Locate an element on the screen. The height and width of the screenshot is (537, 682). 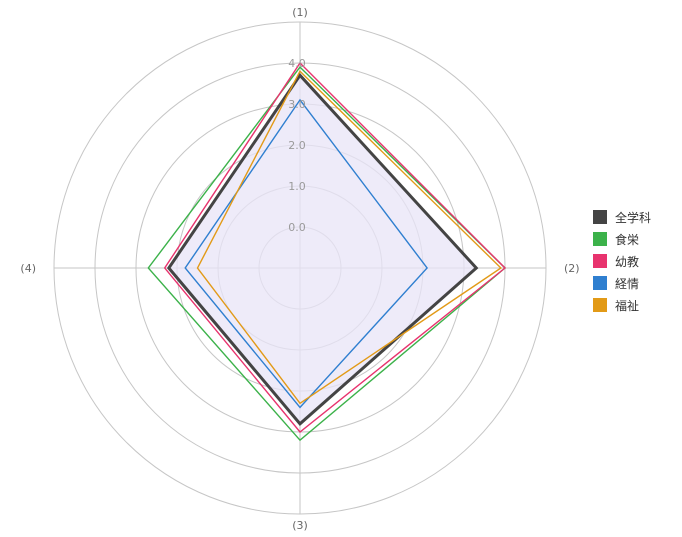
axis-label-3: (3) is located at coordinates (300, 525).